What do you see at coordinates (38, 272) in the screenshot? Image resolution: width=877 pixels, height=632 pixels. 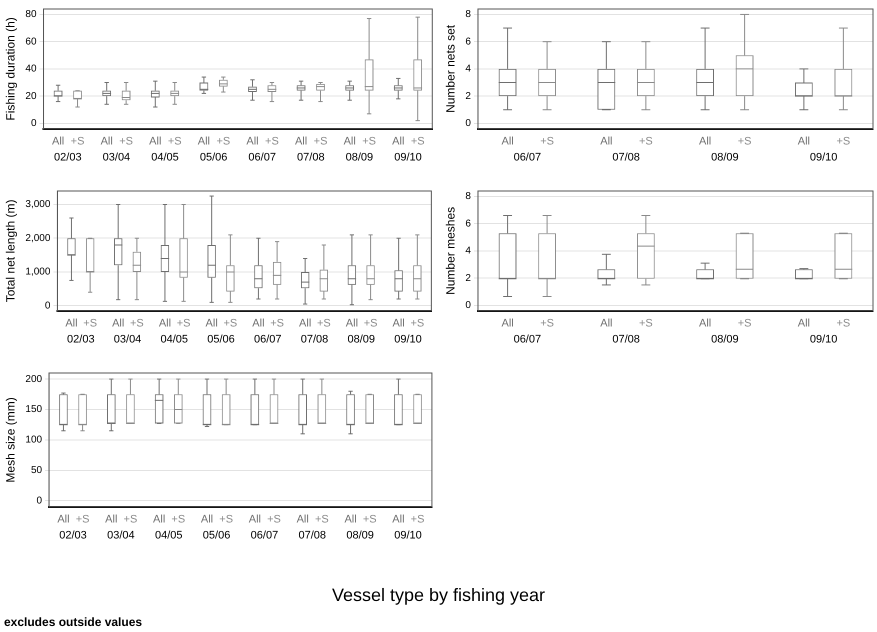 I see `y-tick-label: 1,000` at bounding box center [38, 272].